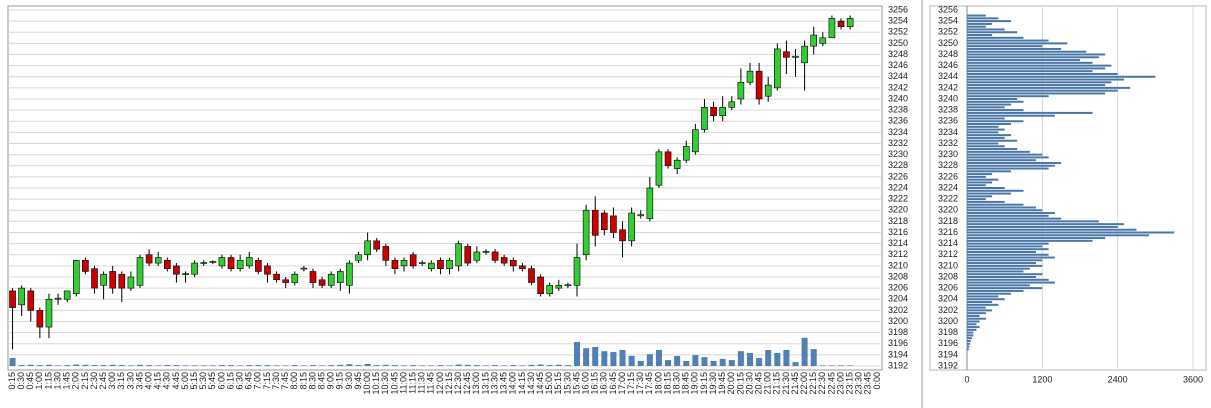 The image size is (1211, 408). Describe the element at coordinates (513, 383) in the screenshot. I see `x-tick-label: 14:00` at that location.